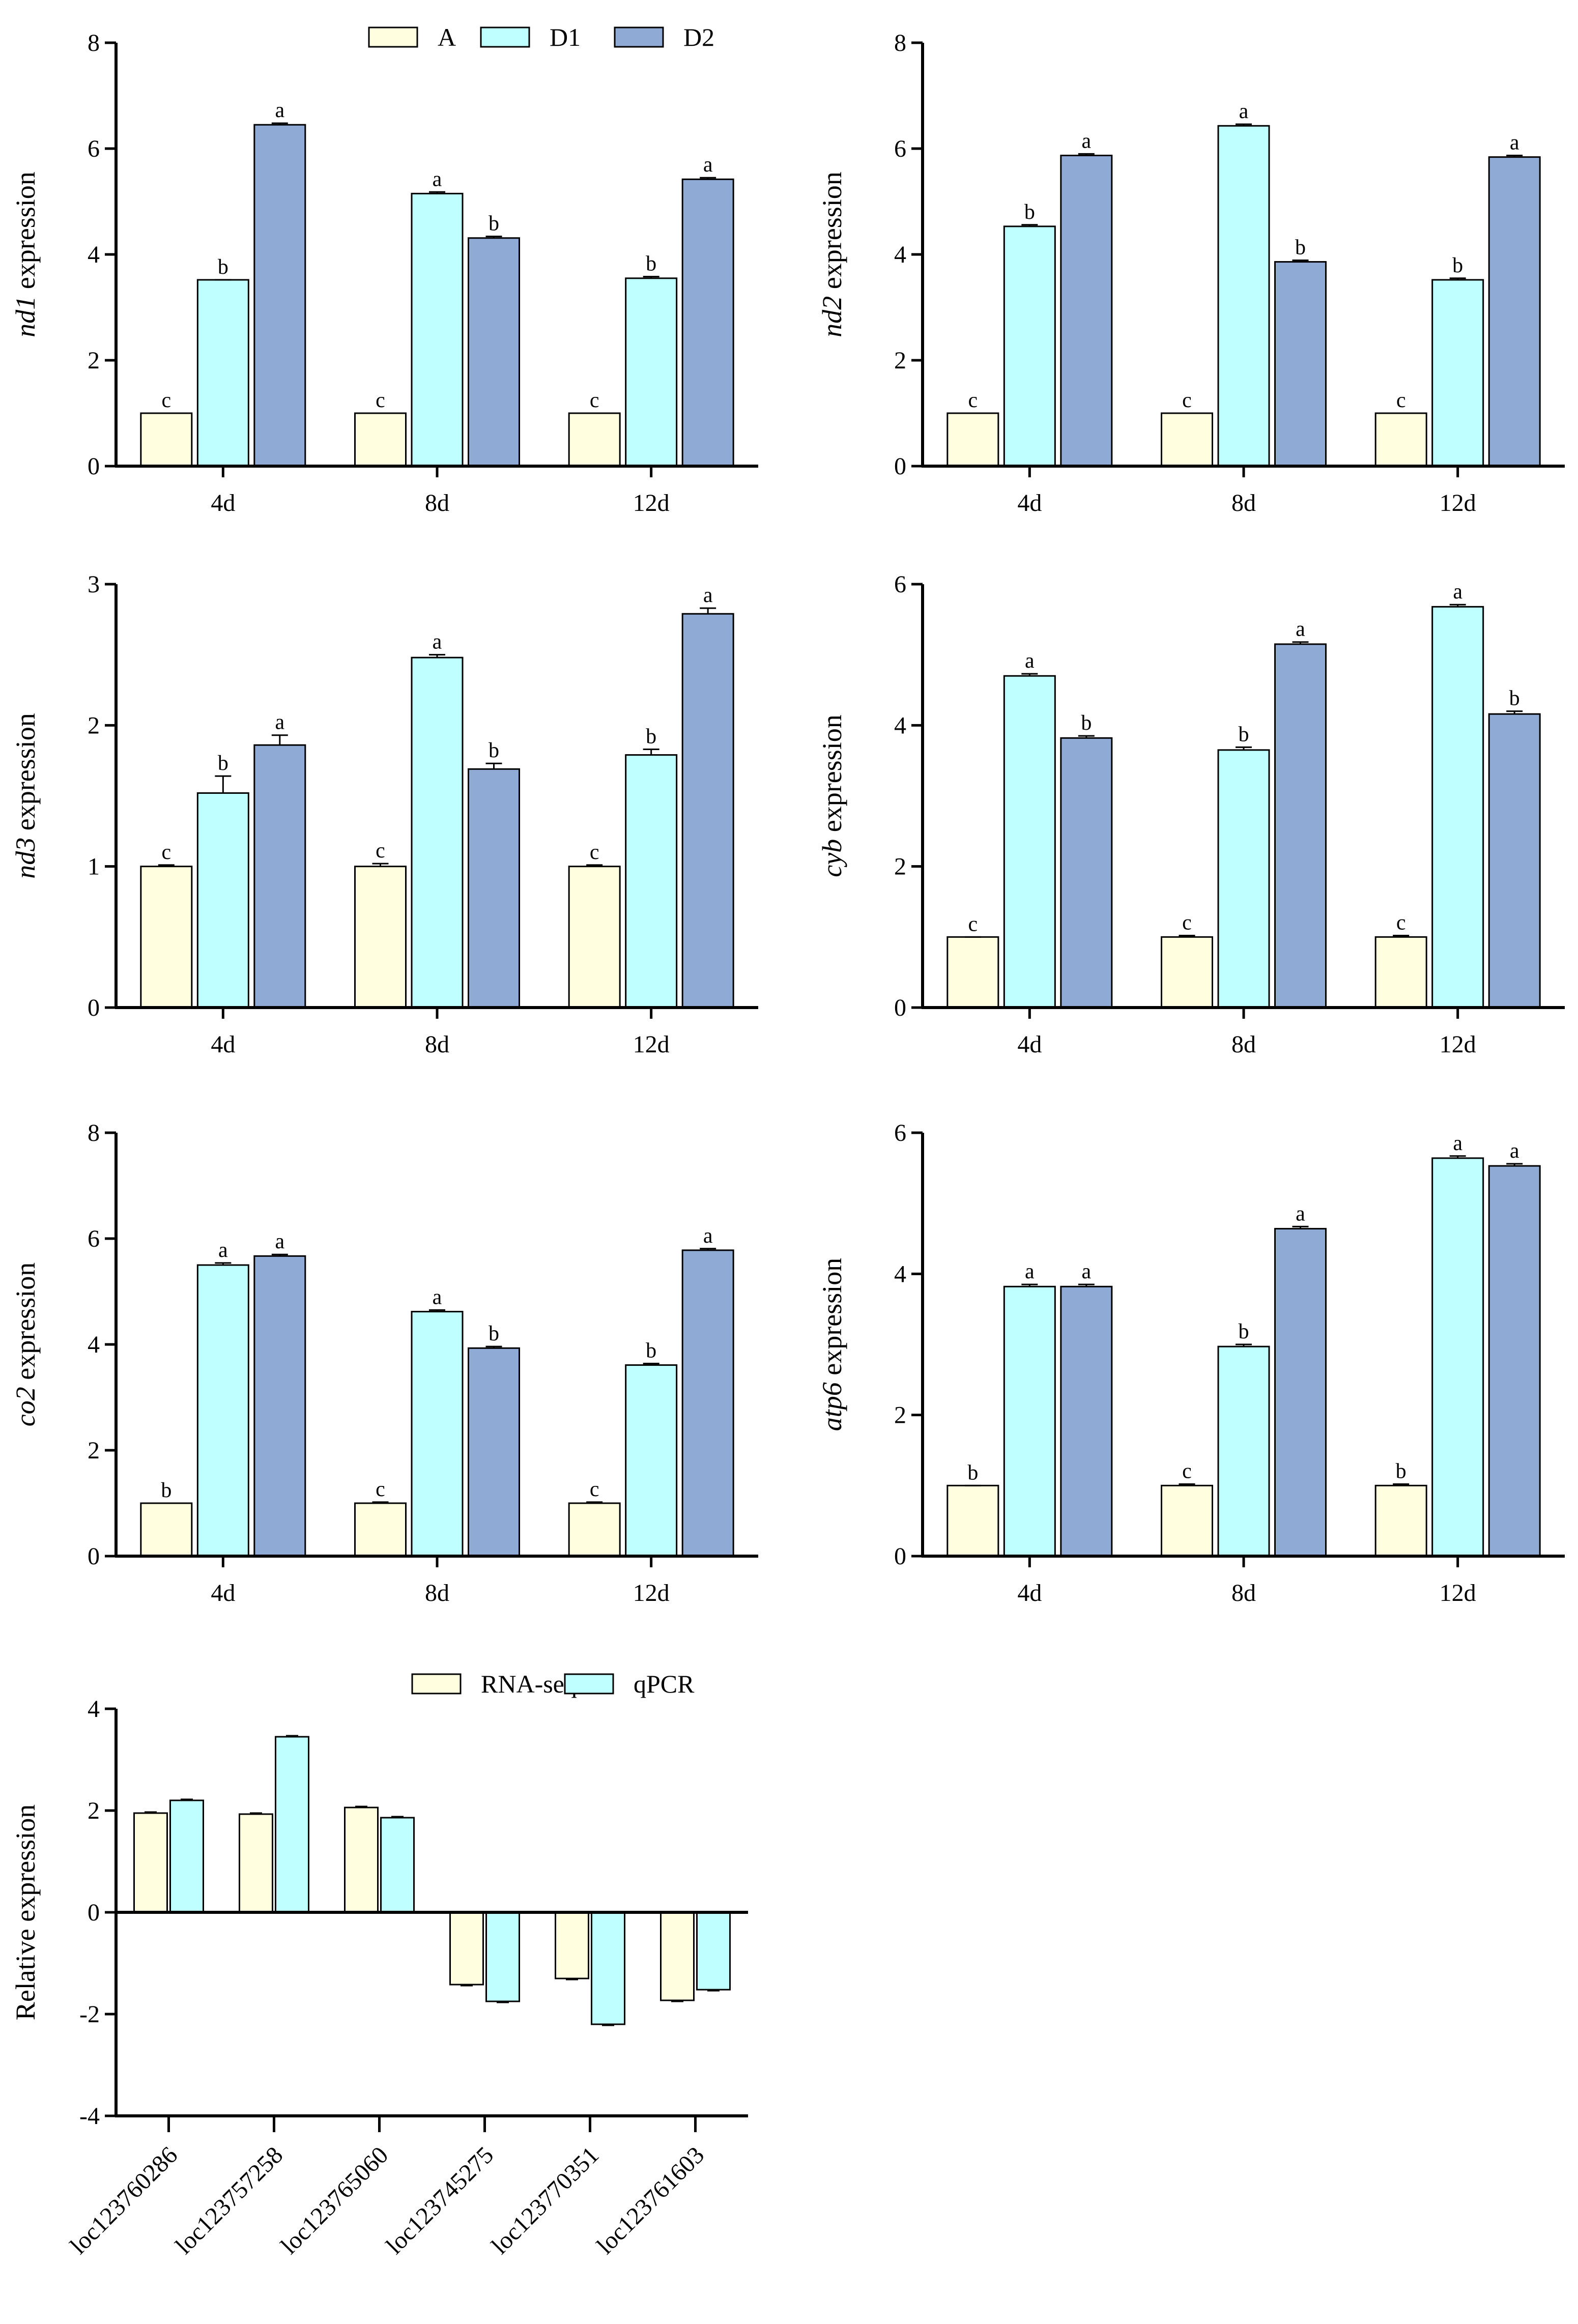 The height and width of the screenshot is (2324, 1578). What do you see at coordinates (447, 37) in the screenshot?
I see `legend-label: A` at bounding box center [447, 37].